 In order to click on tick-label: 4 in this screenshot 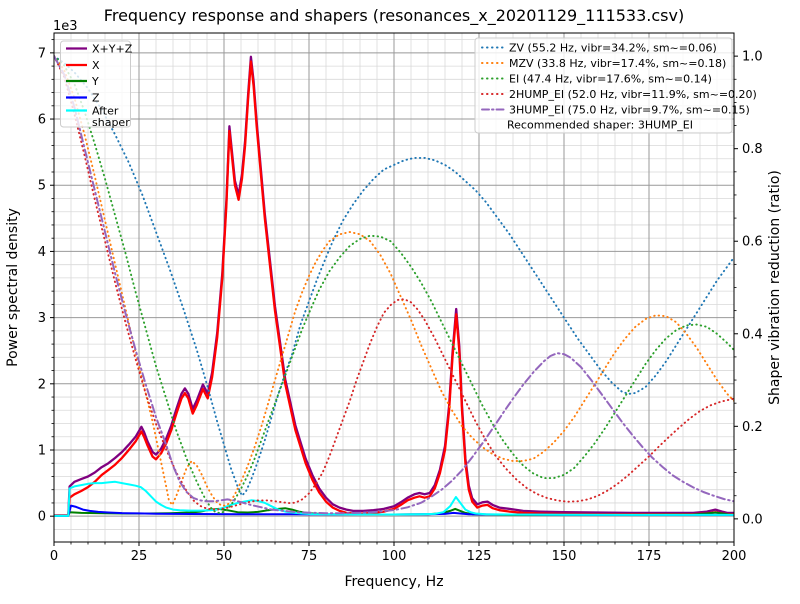, I will do `click(42, 252)`.